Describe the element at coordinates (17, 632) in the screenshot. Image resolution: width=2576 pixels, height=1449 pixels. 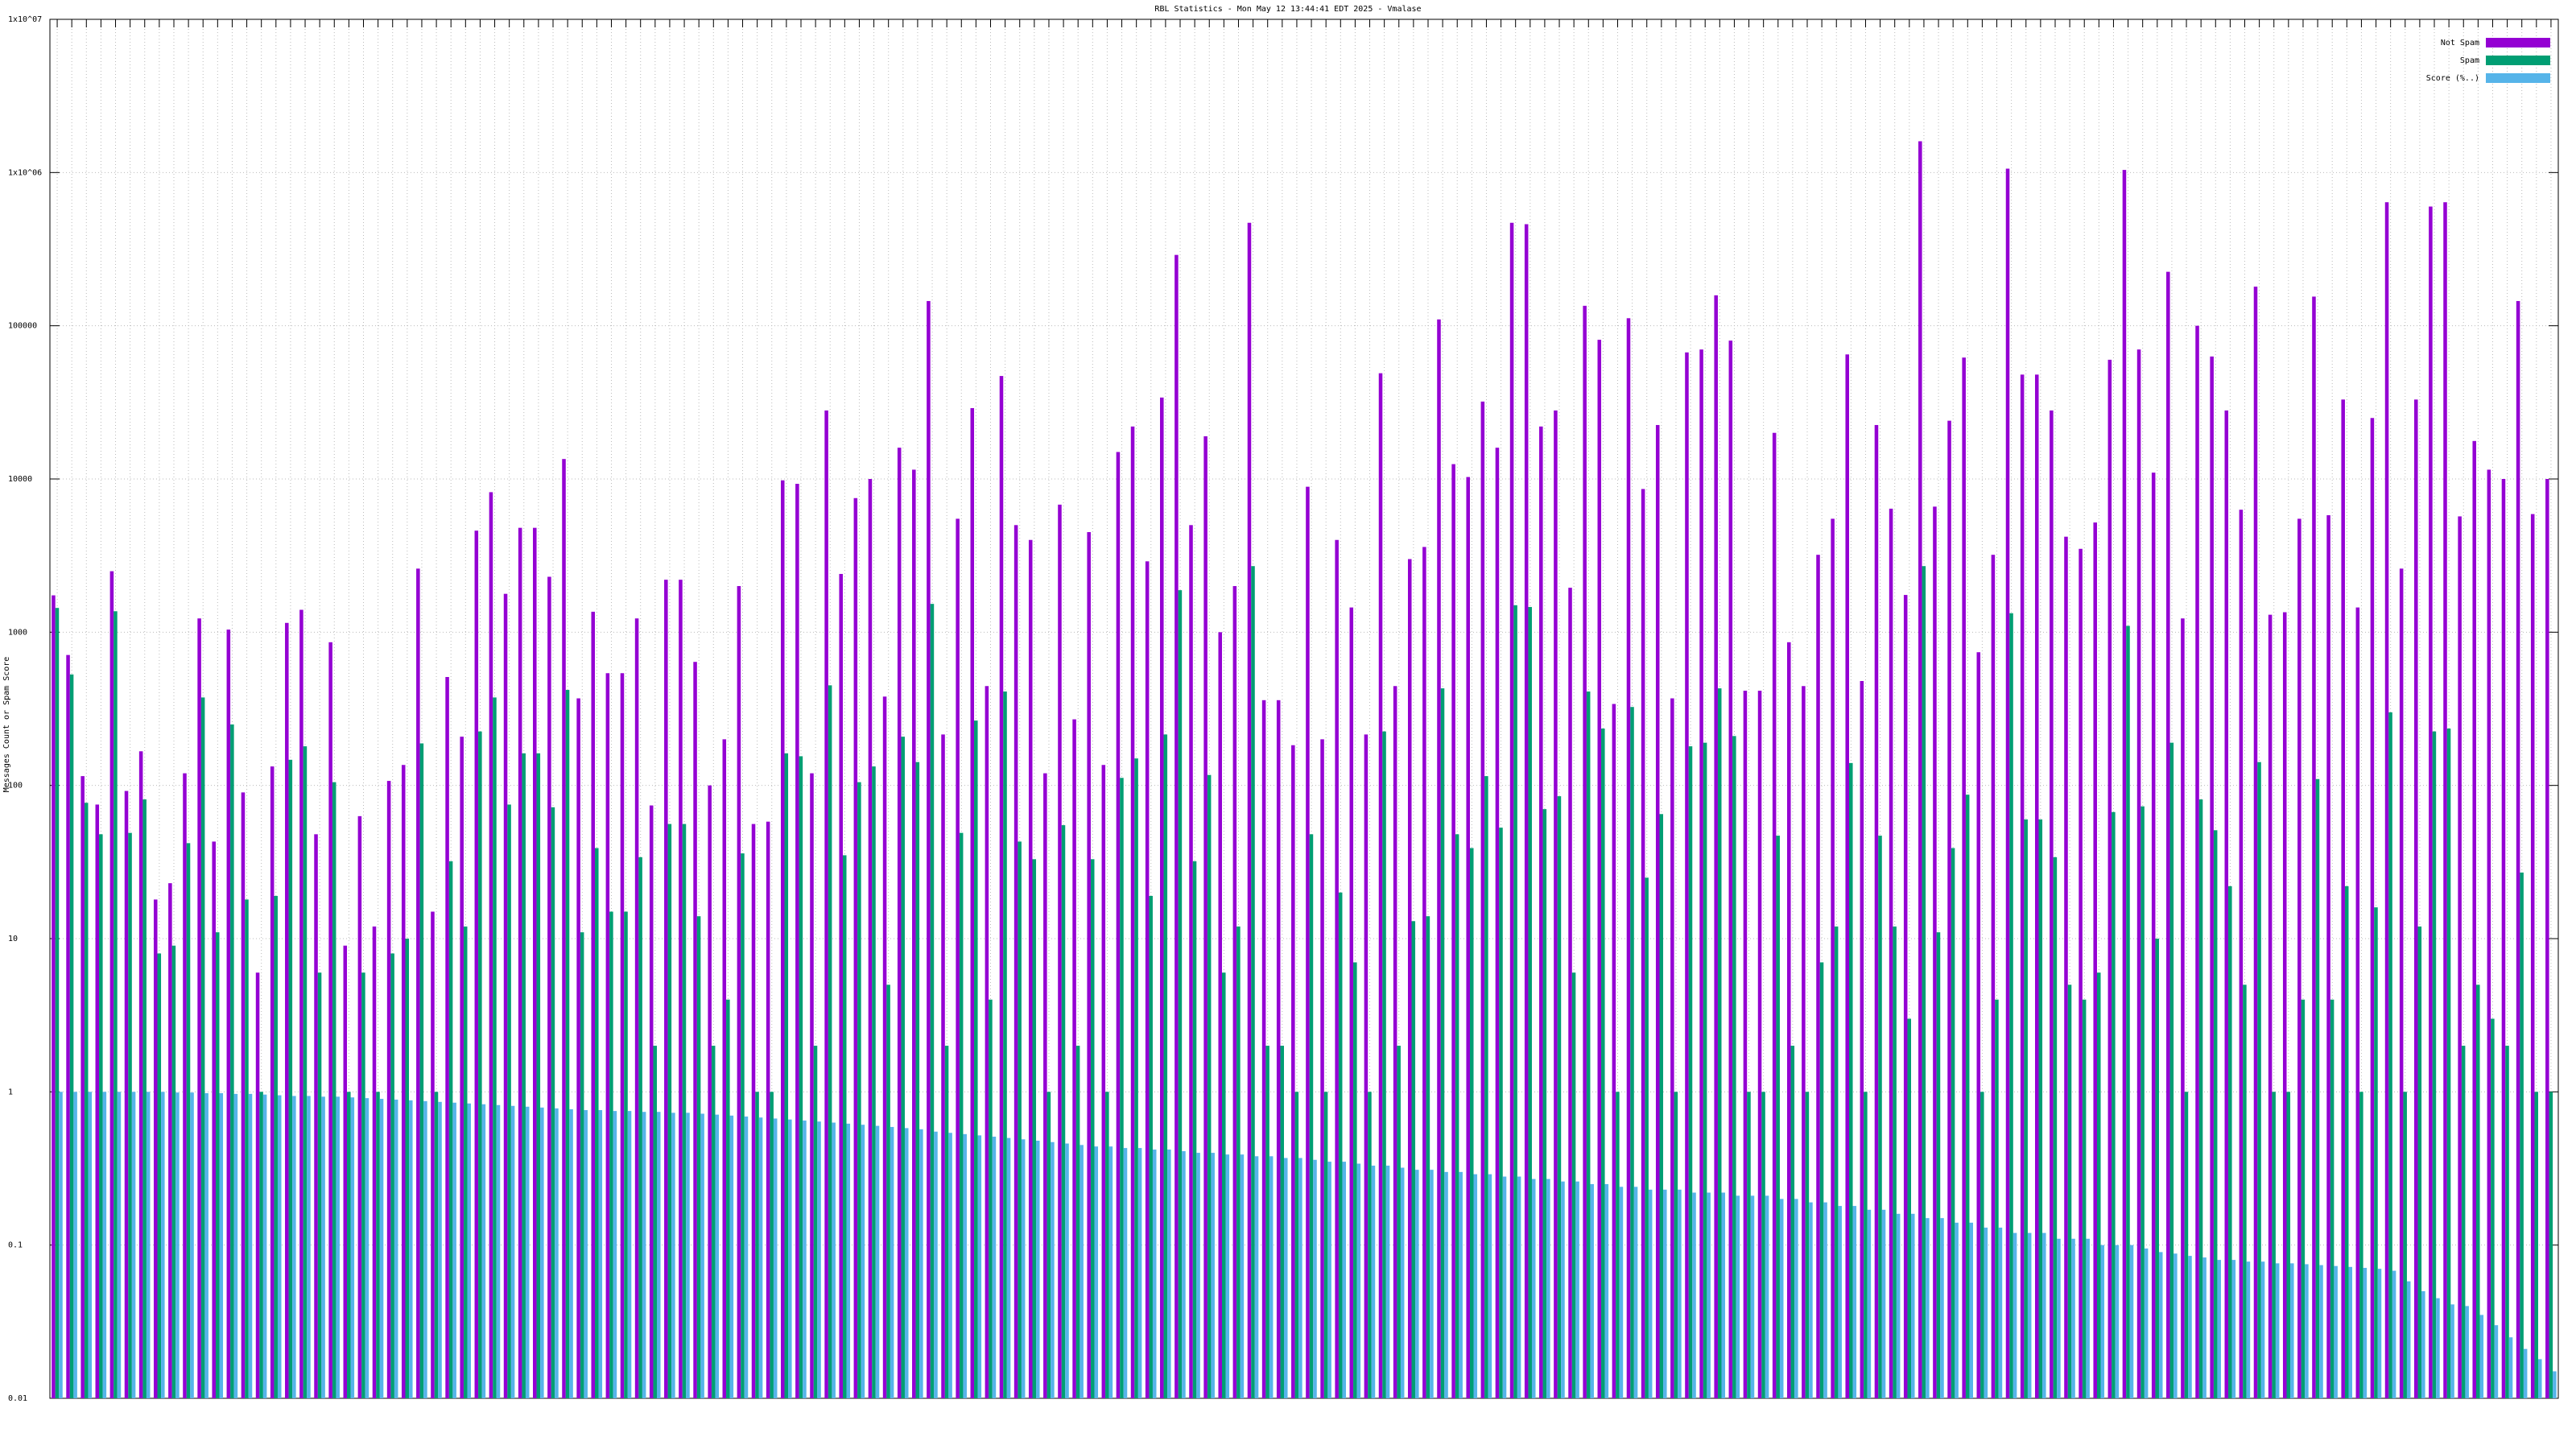
I see `y-tick-label: 1000` at that location.